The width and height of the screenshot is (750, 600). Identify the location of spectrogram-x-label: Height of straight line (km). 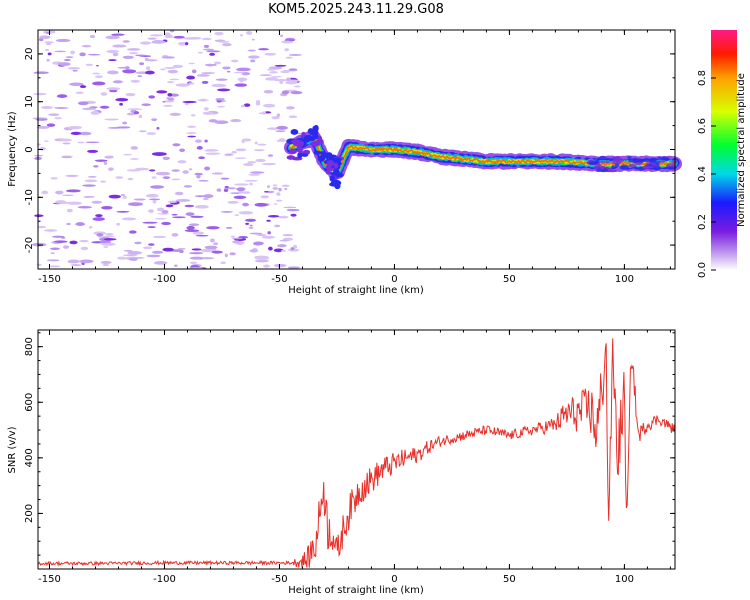
(356, 290).